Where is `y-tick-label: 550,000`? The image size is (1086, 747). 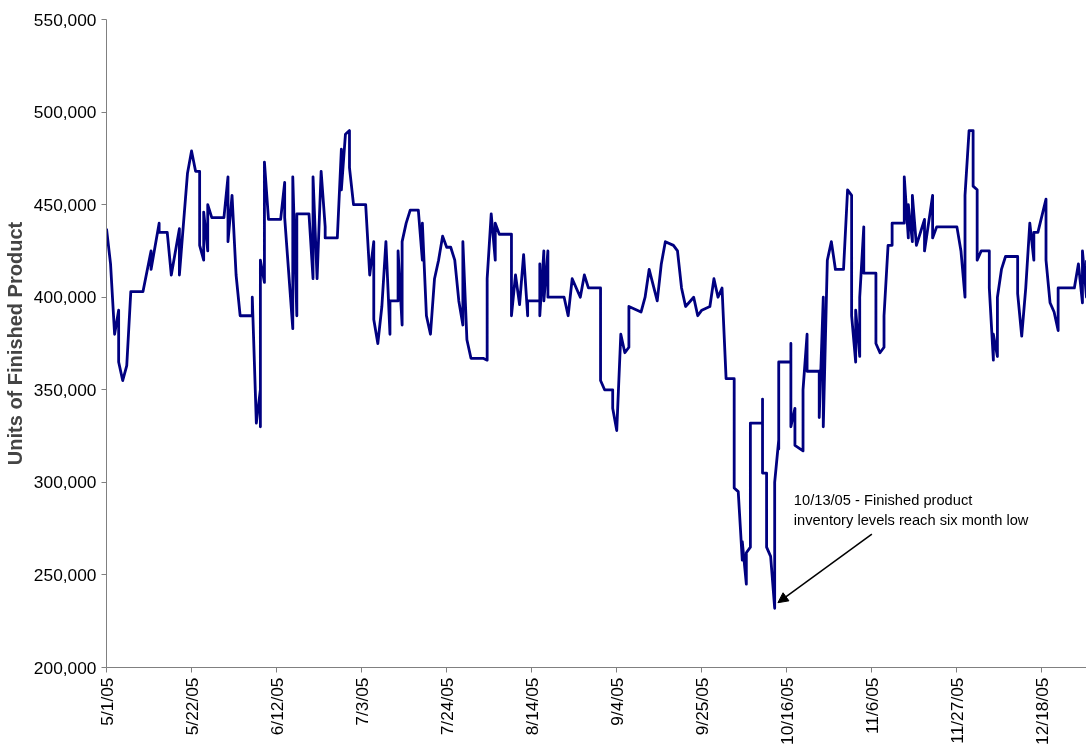 y-tick-label: 550,000 is located at coordinates (65, 19).